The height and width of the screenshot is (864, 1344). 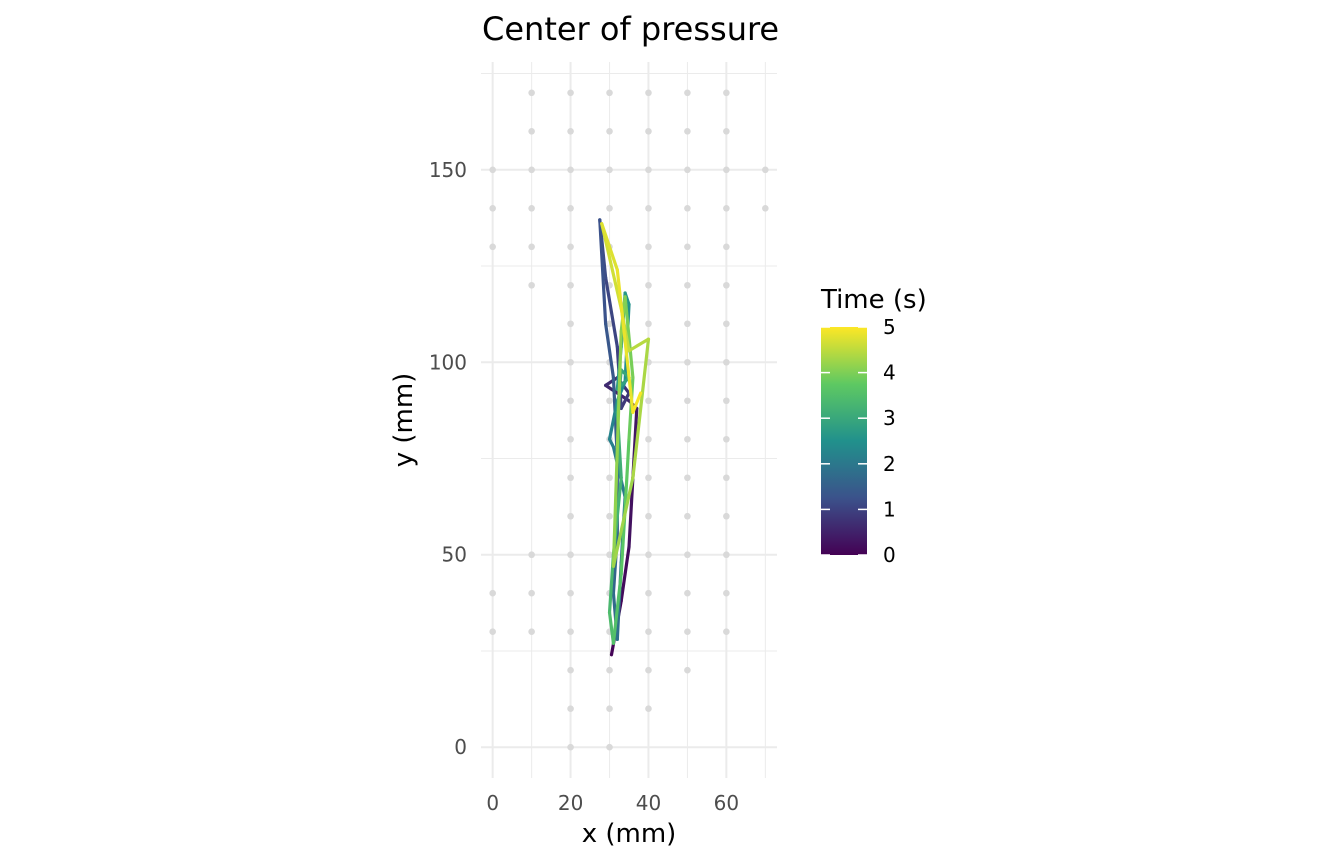 What do you see at coordinates (889, 555) in the screenshot?
I see `legend-tick-label: 0` at bounding box center [889, 555].